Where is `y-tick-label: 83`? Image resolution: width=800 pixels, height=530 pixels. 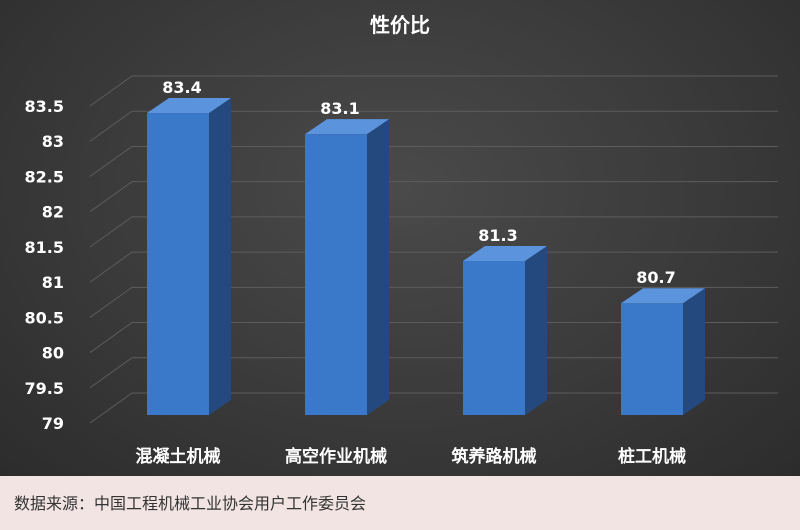 y-tick-label: 83 is located at coordinates (53, 141).